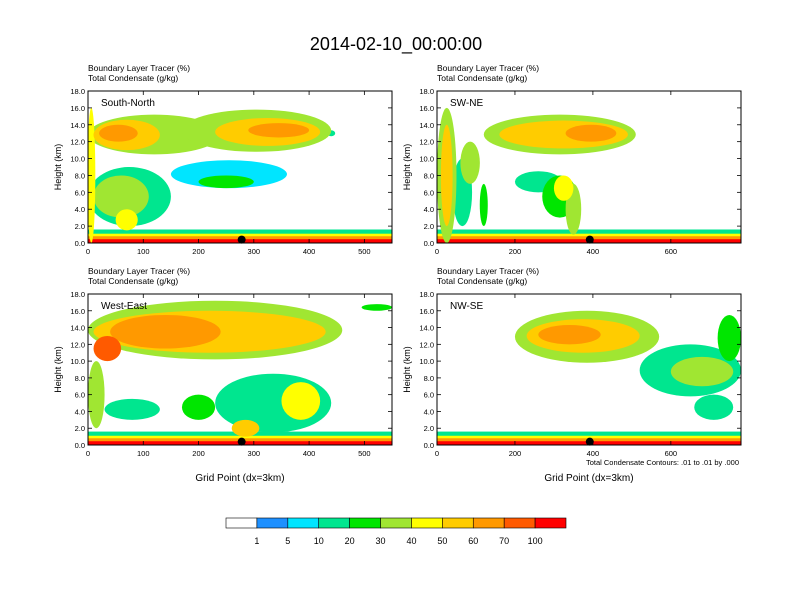  I want to click on x-tick-label: 600, so click(671, 251).